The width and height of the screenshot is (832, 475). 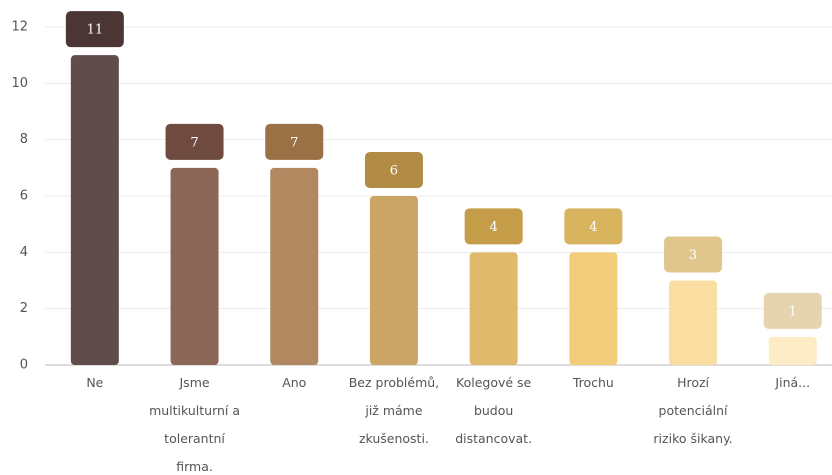 I want to click on x-tick-label-box: Ano, so click(x=294, y=382).